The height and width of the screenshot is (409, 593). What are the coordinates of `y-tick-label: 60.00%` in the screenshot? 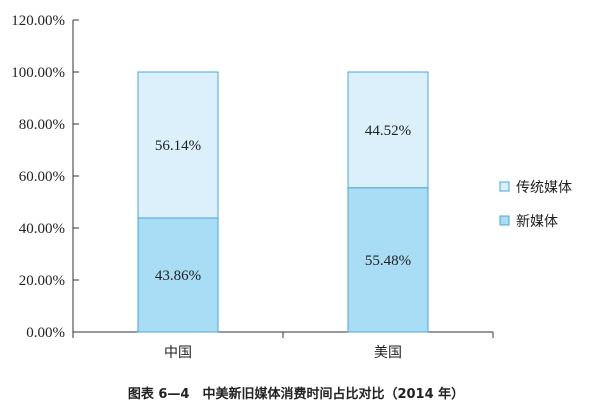 It's located at (42, 177).